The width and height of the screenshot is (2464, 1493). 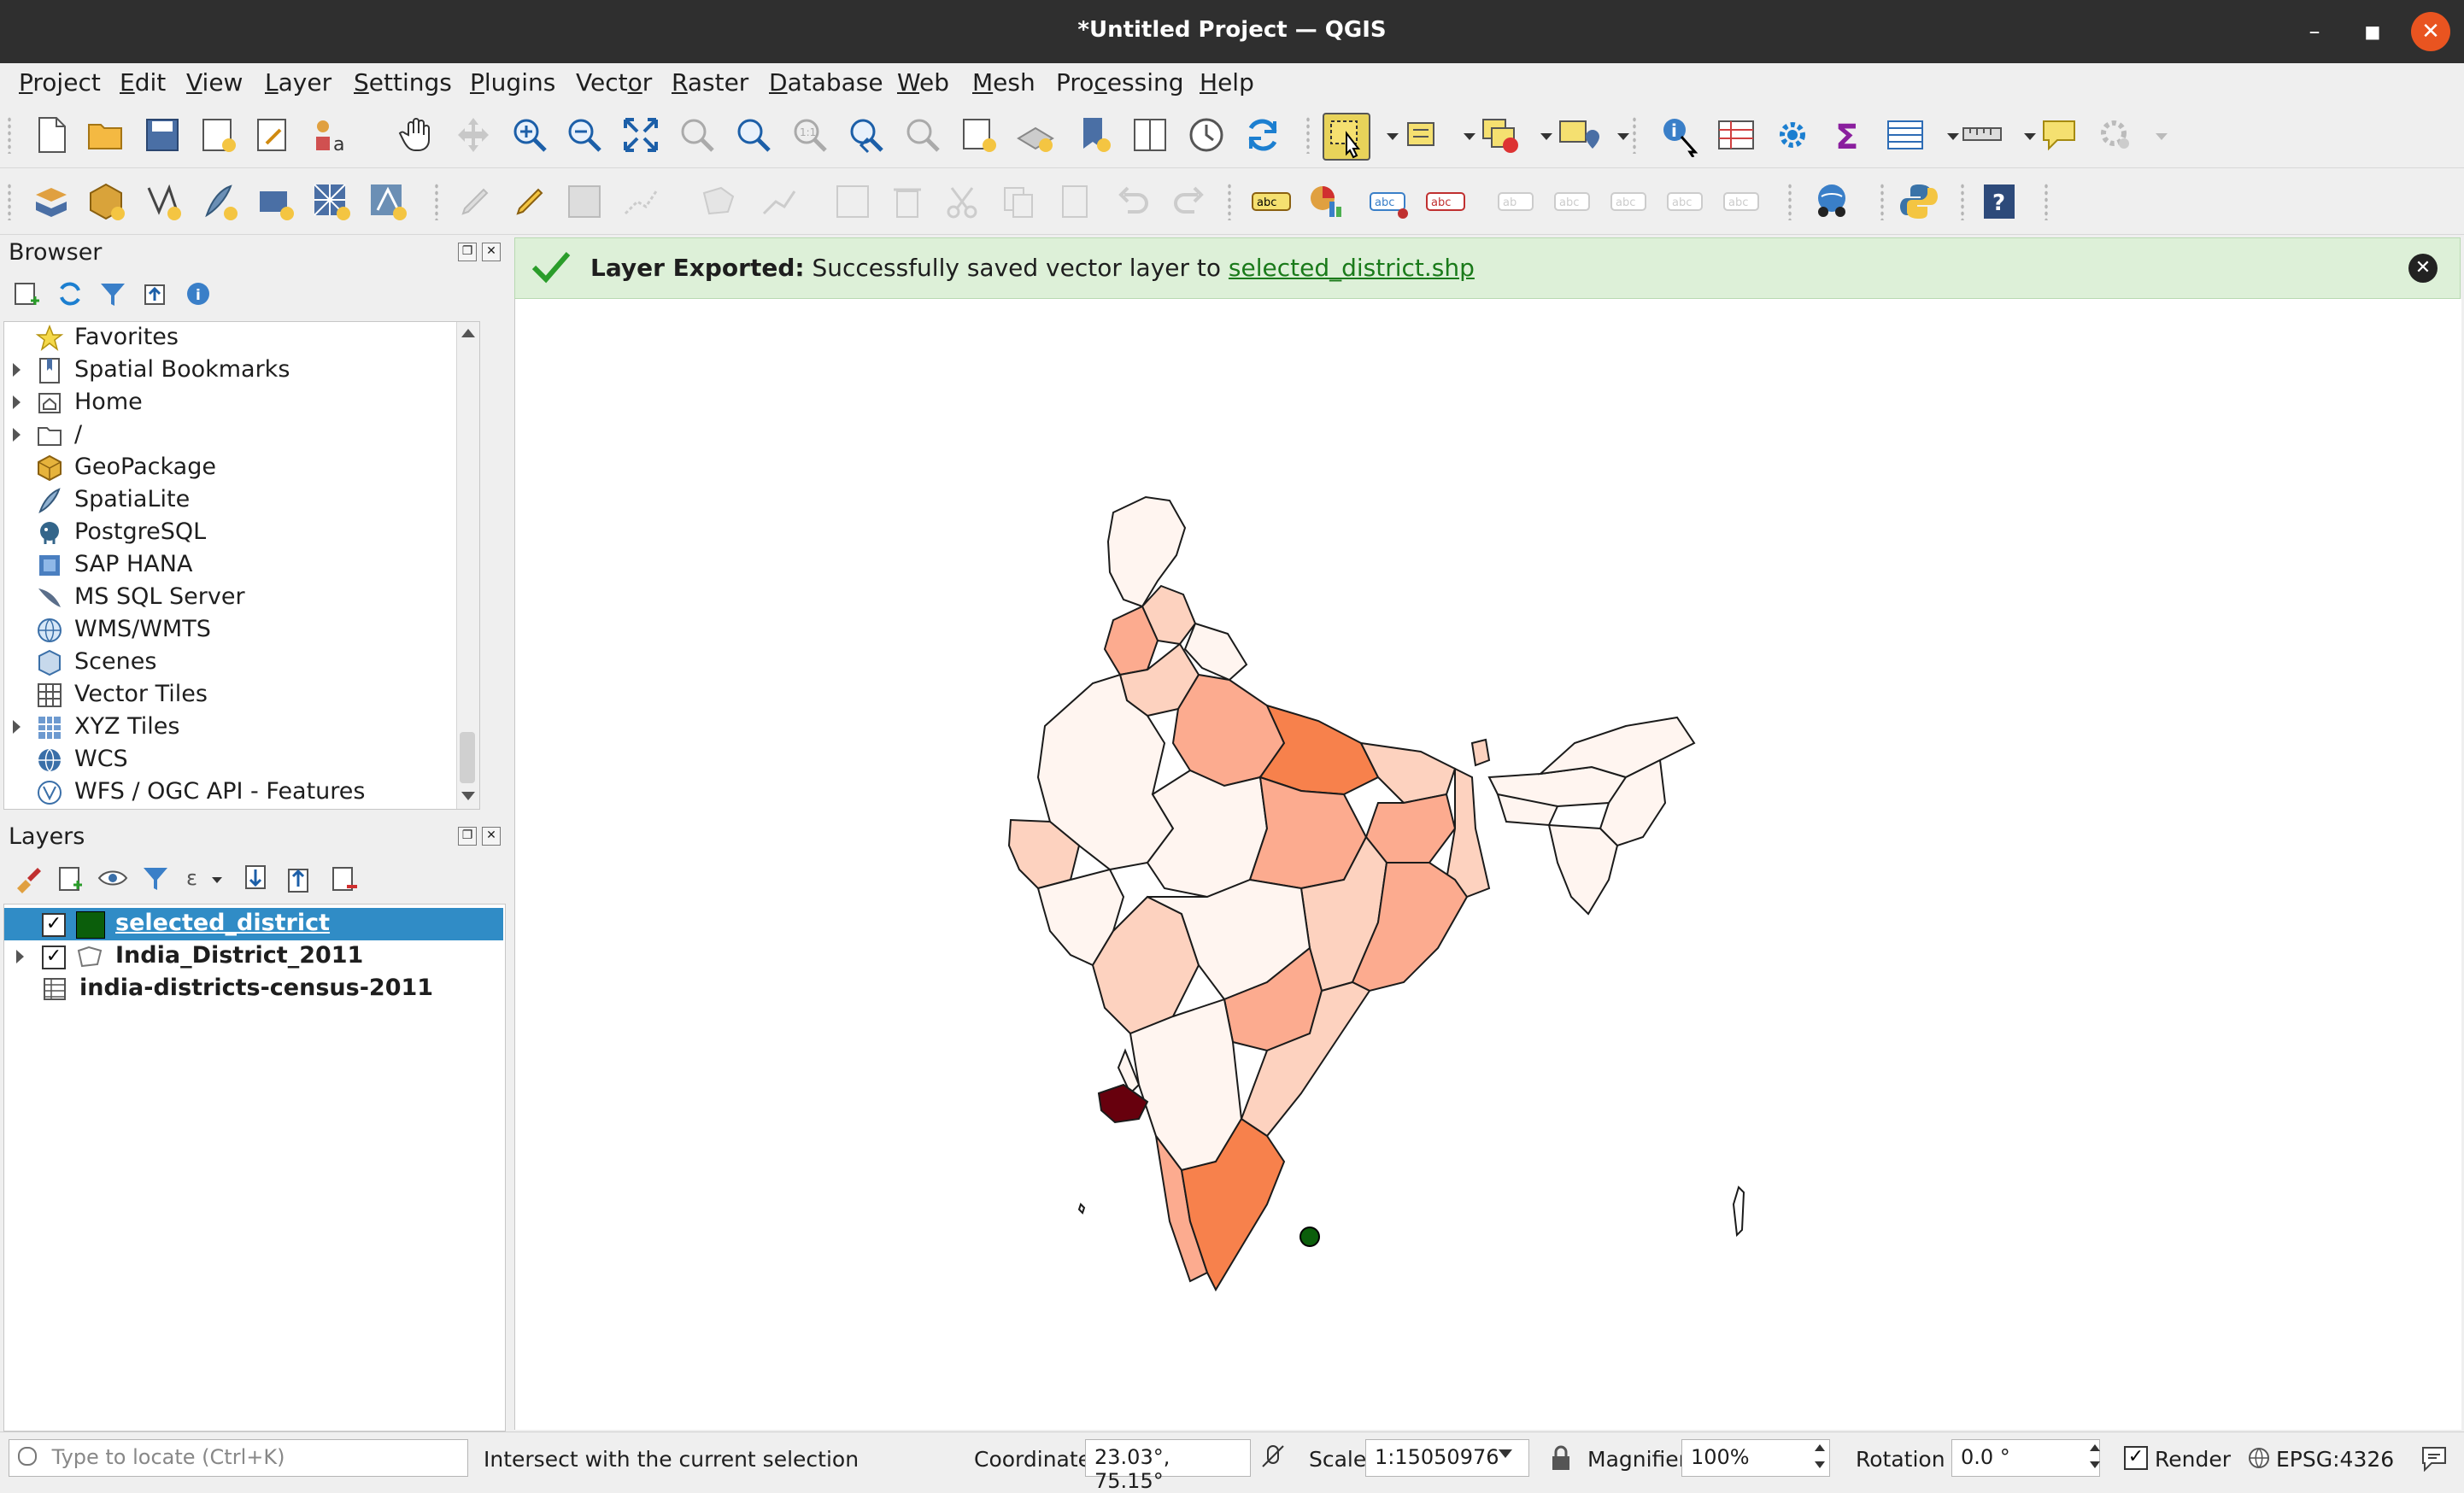 What do you see at coordinates (1679, 135) in the screenshot?
I see `identify-features-icon: i` at bounding box center [1679, 135].